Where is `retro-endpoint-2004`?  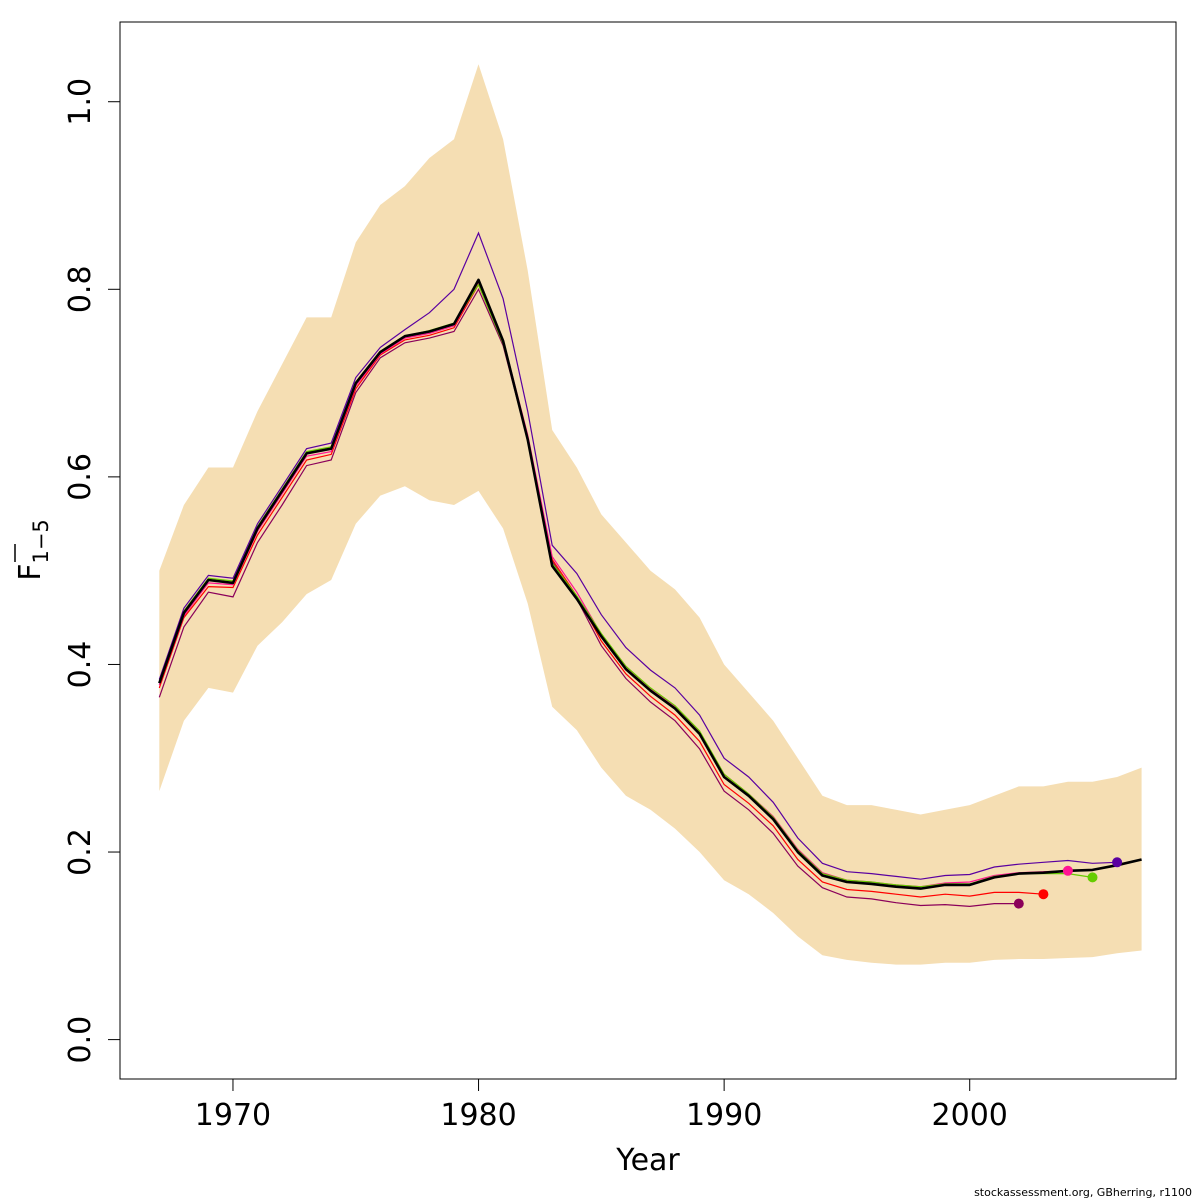
retro-endpoint-2004 is located at coordinates (1067, 870).